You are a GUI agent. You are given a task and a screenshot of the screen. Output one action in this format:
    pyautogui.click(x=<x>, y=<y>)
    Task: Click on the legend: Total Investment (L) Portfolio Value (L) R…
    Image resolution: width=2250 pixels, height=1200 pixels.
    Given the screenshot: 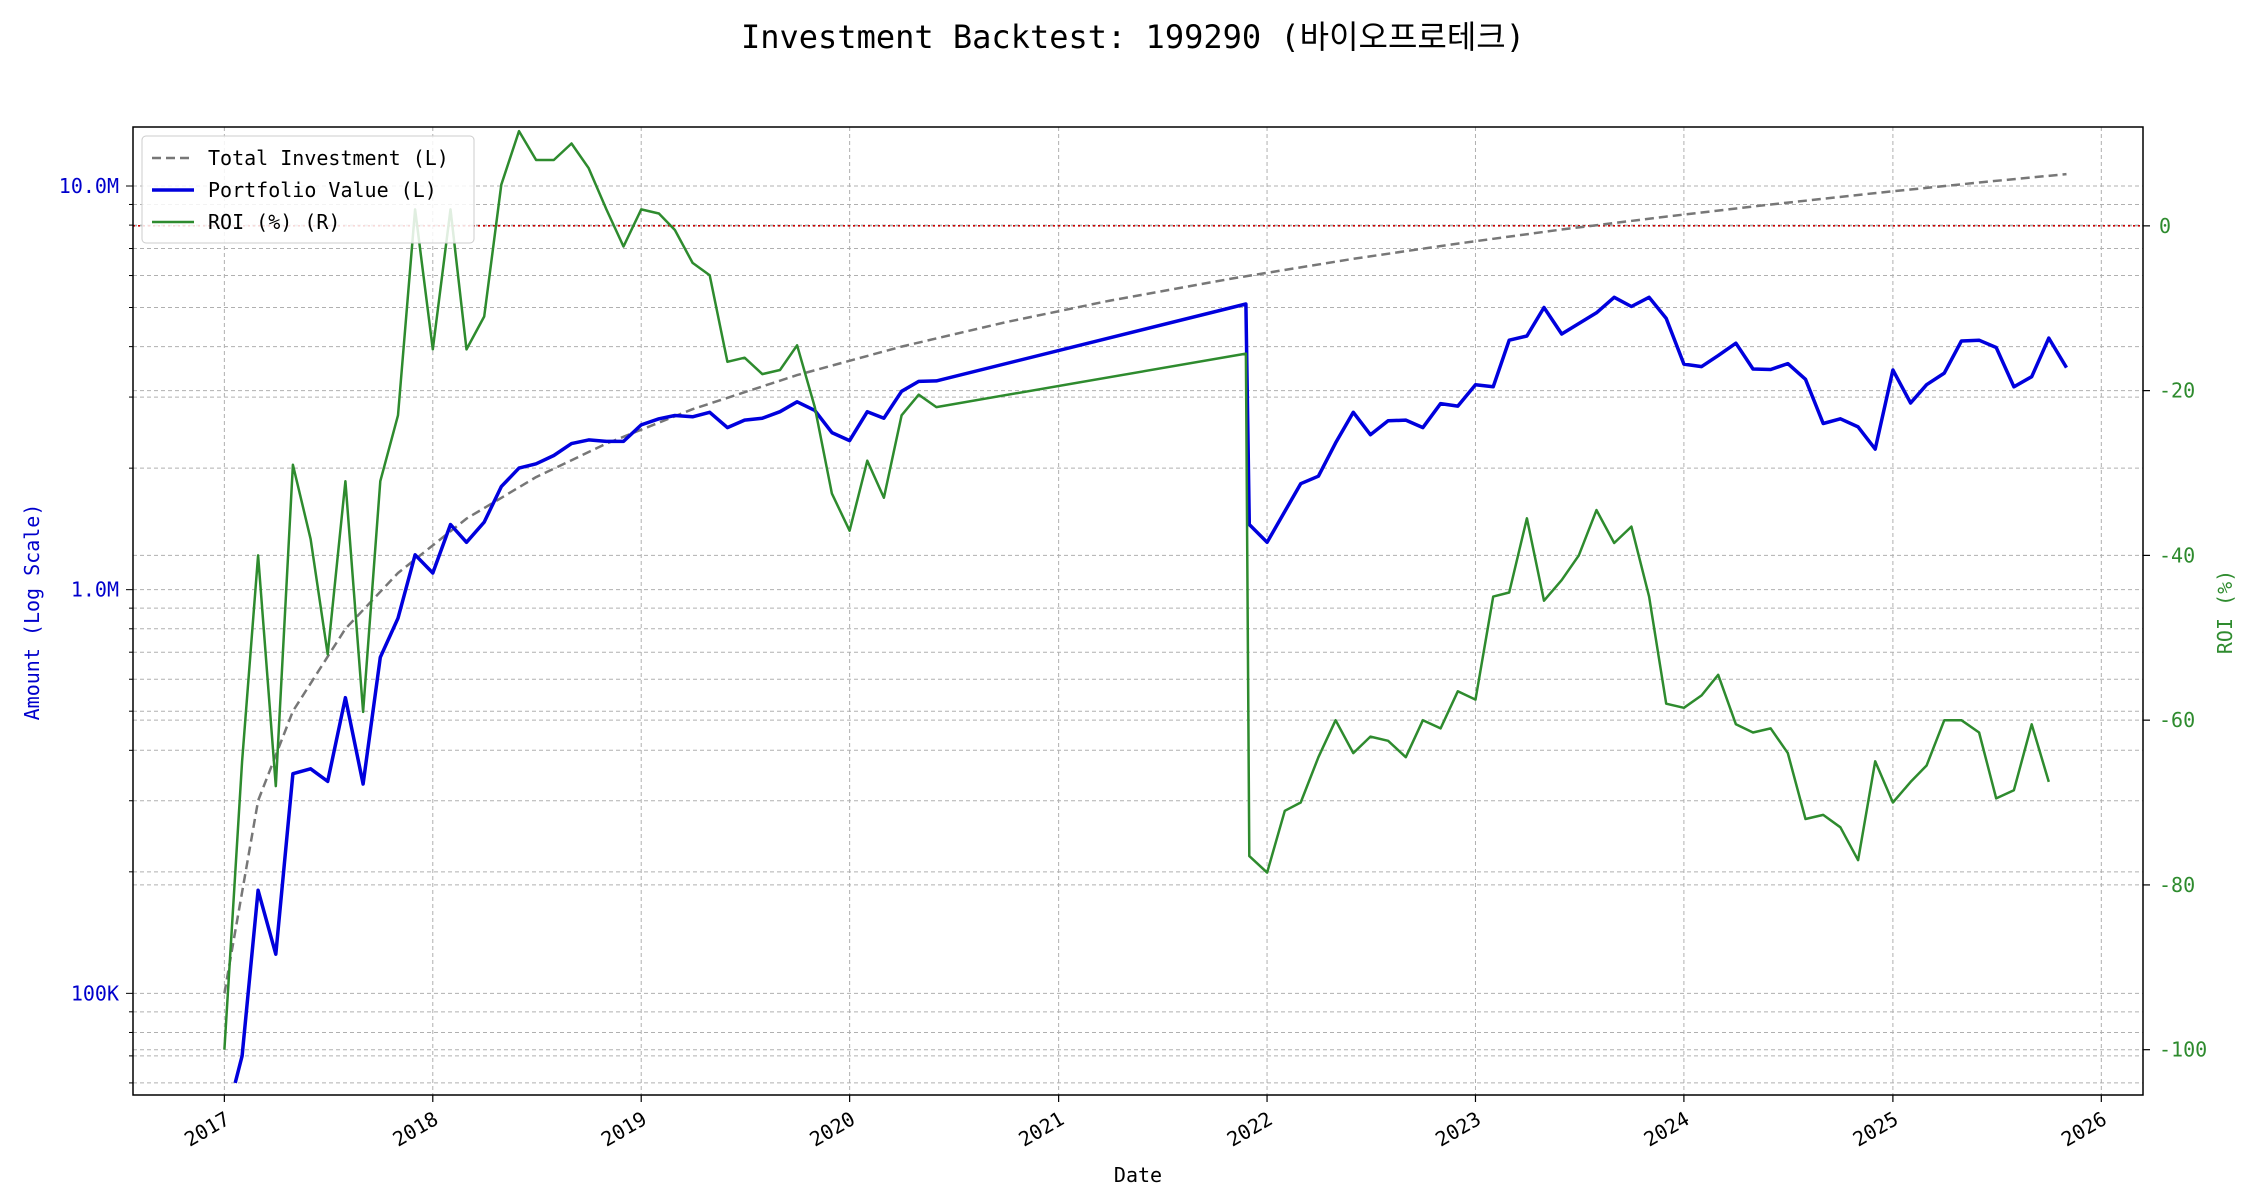 What is the action you would take?
    pyautogui.click(x=308, y=189)
    